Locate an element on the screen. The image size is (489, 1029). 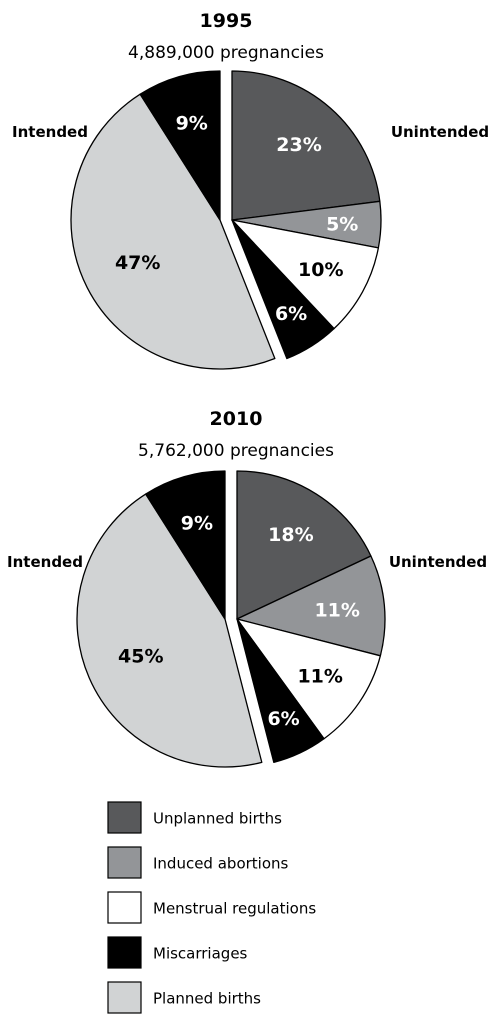
pie-2010-slice-menstrual-regulations-unintended is located at coordinates (308, 679).